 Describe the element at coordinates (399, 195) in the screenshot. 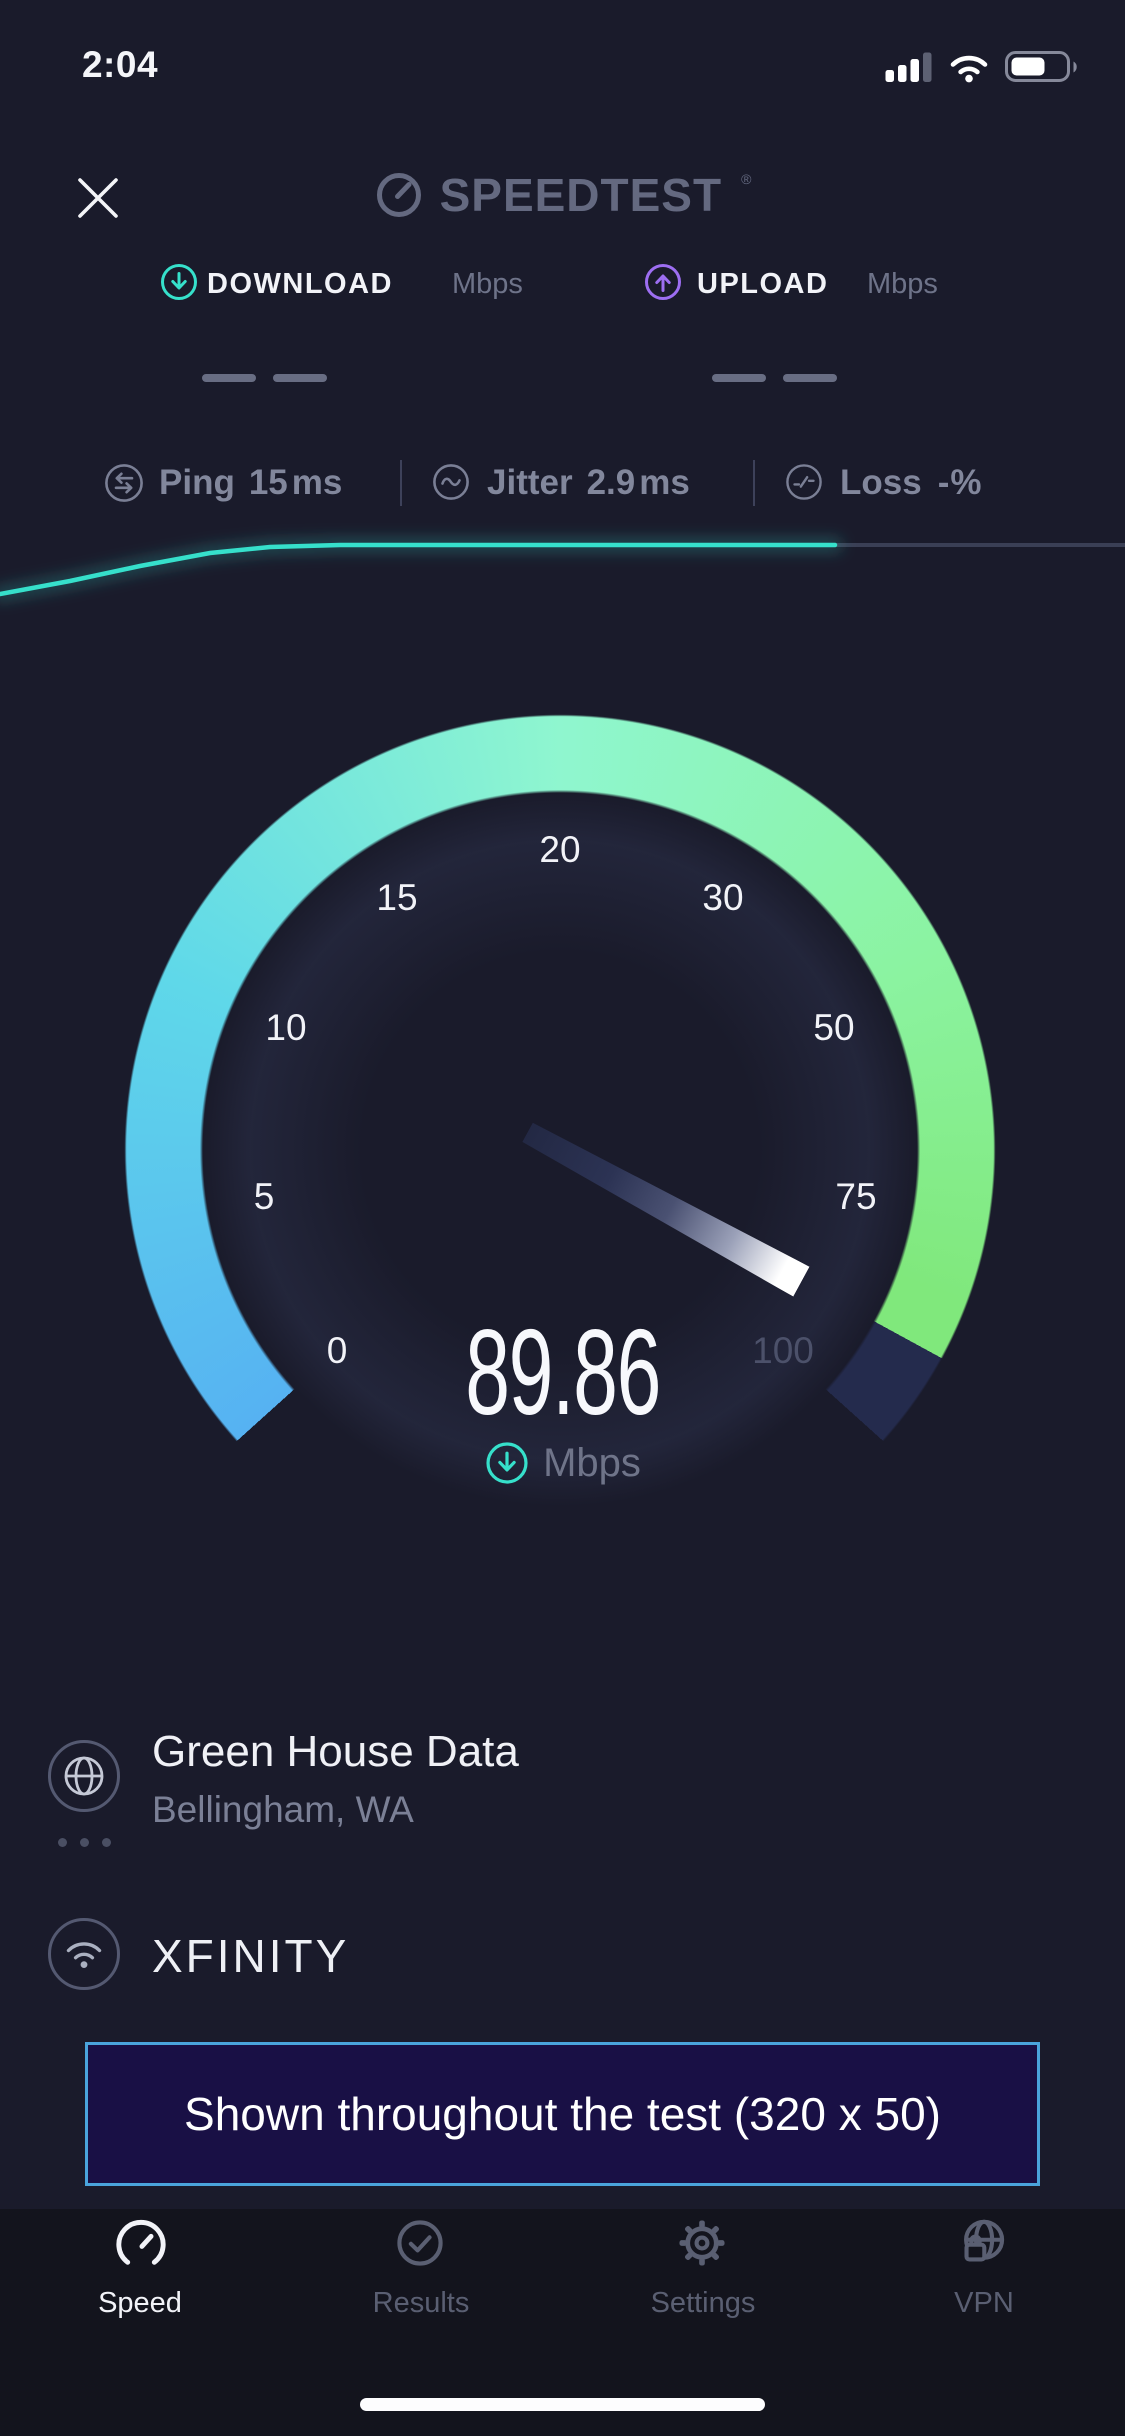

I see `speedtest-logo-icon` at that location.